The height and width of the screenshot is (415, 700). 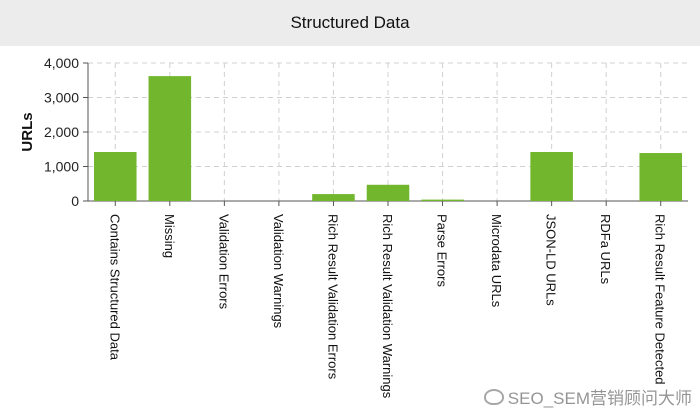 What do you see at coordinates (61, 63) in the screenshot?
I see `y-tick-label: 4,000` at bounding box center [61, 63].